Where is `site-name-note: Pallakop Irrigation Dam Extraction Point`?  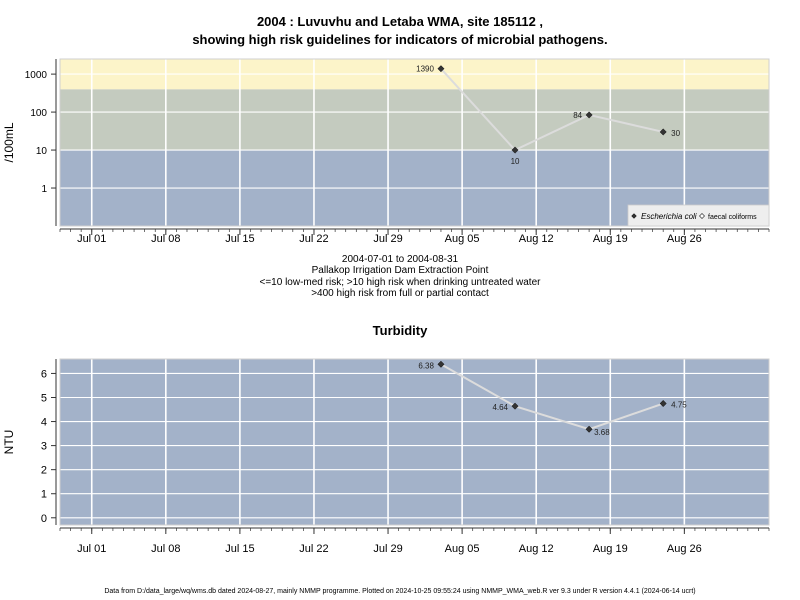 site-name-note: Pallakop Irrigation Dam Extraction Point is located at coordinates (400, 270).